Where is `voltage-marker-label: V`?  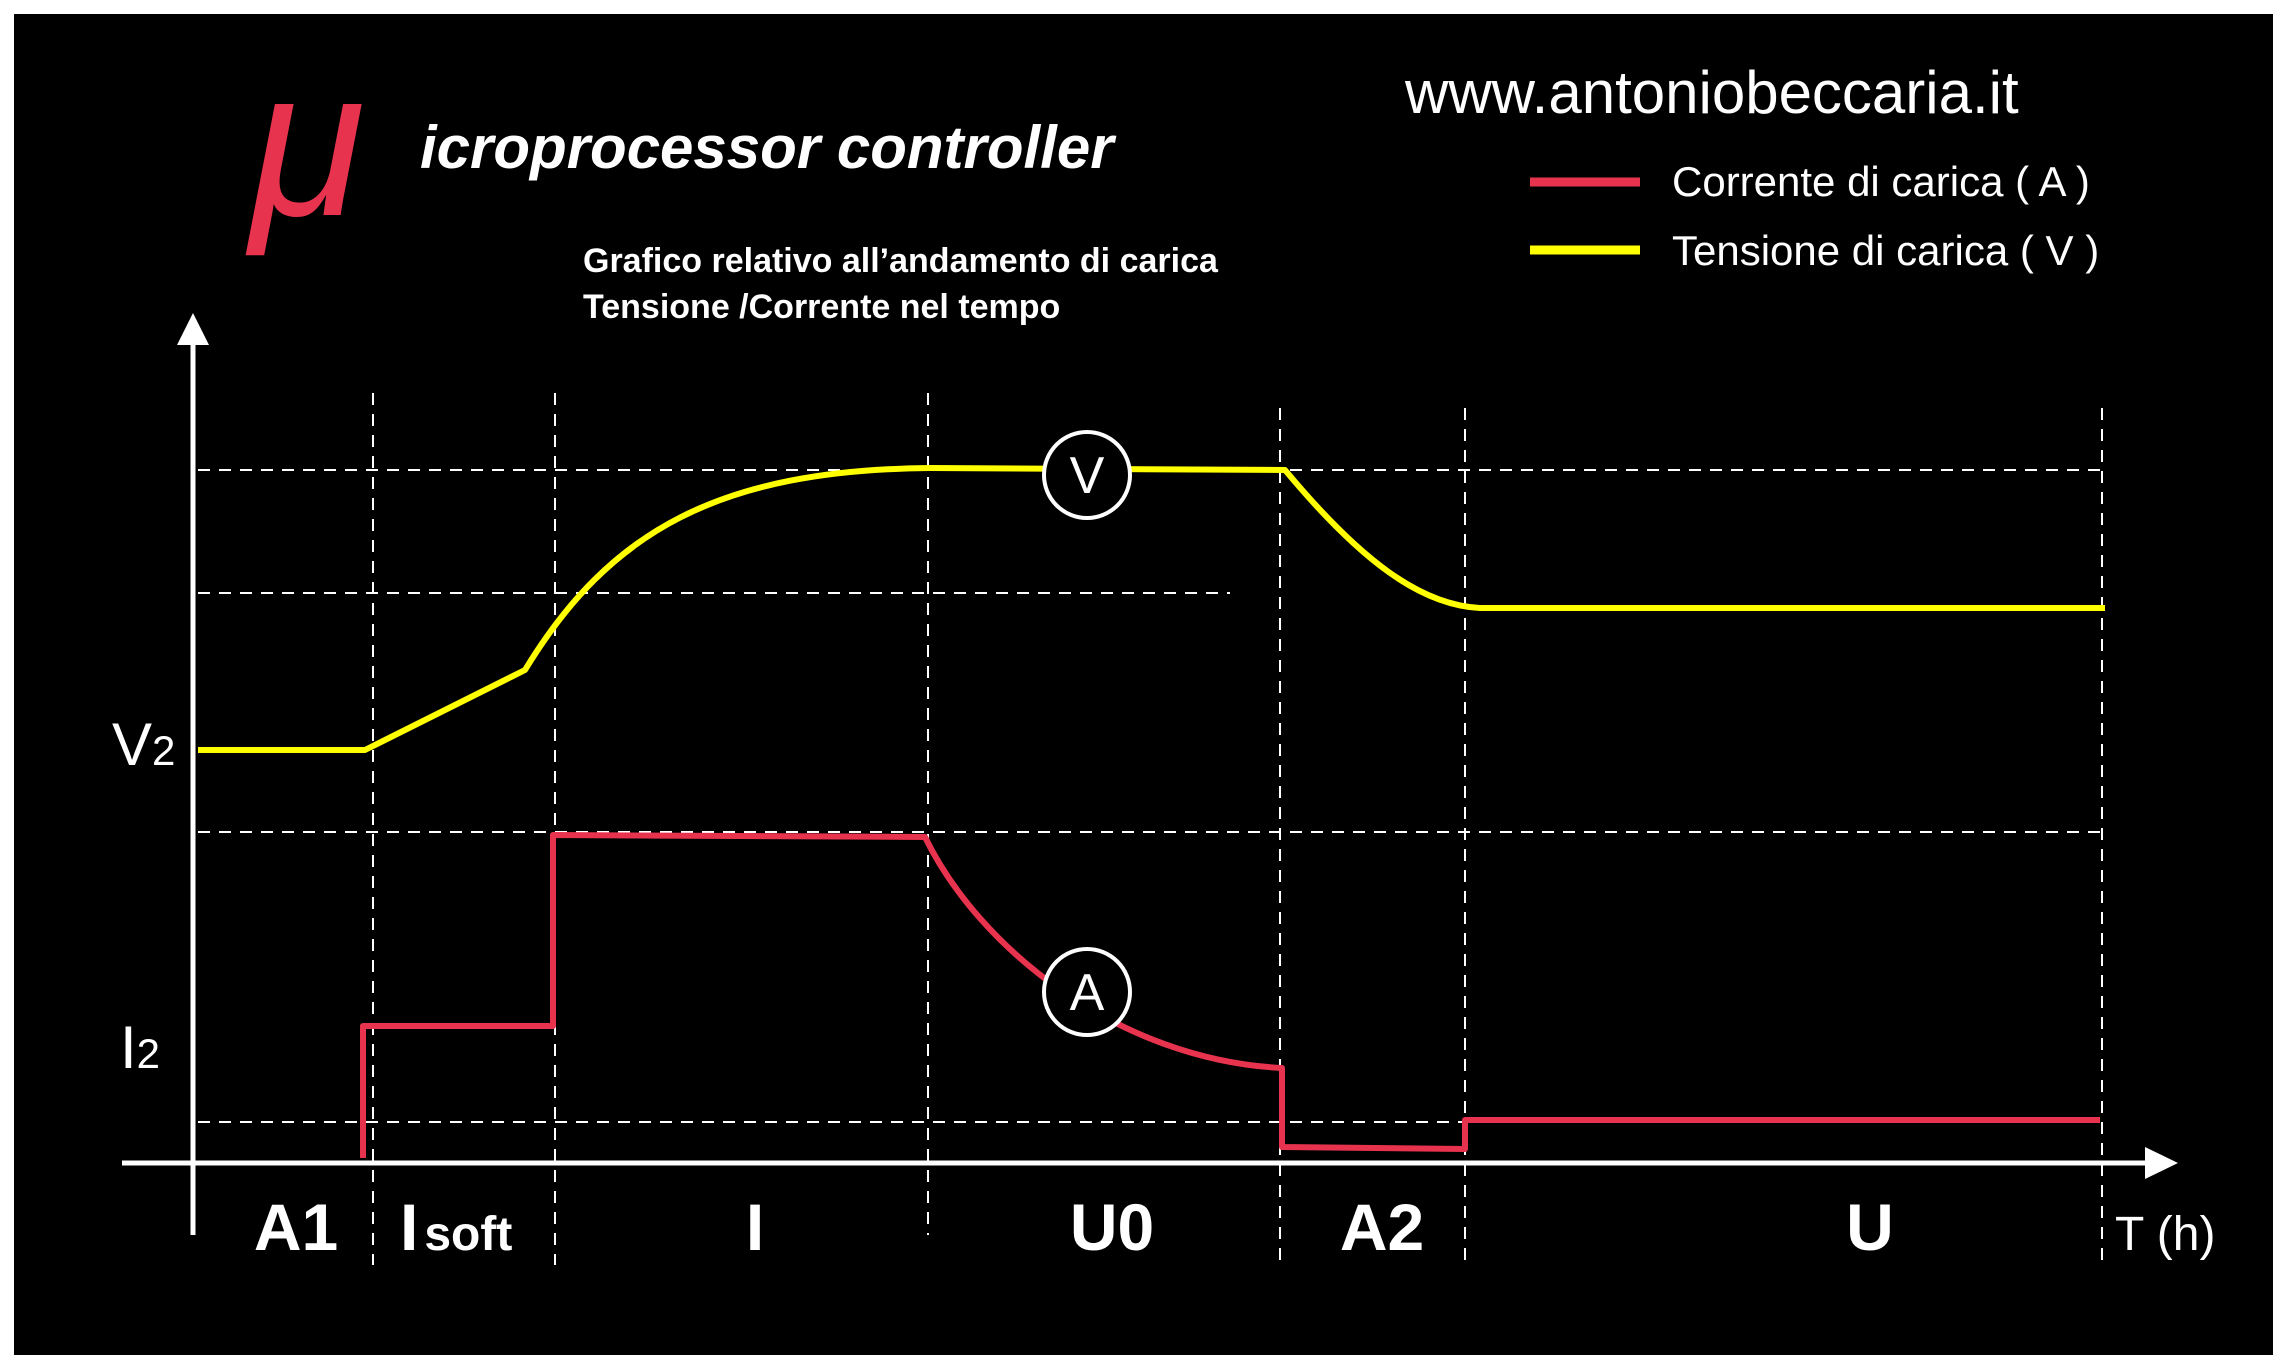
voltage-marker-label: V is located at coordinates (1087, 476).